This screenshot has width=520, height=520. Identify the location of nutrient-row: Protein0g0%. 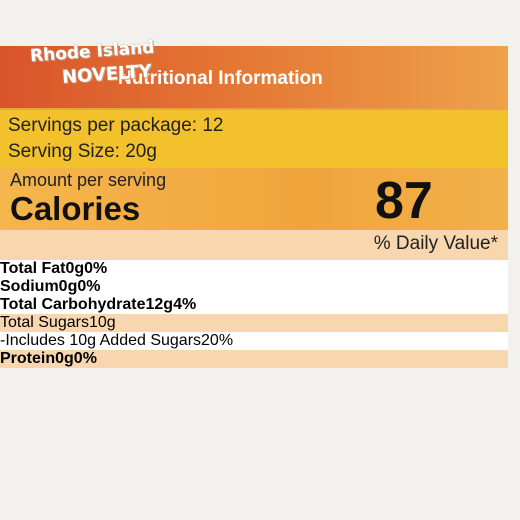
(254, 359).